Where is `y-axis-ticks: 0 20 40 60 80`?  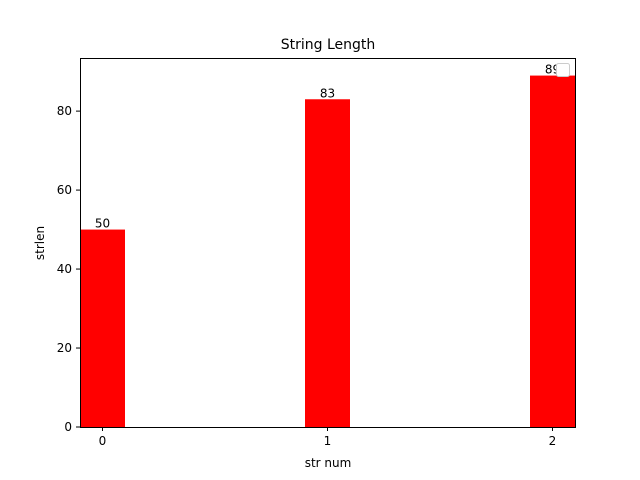 y-axis-ticks: 0 20 40 60 80 is located at coordinates (68, 269).